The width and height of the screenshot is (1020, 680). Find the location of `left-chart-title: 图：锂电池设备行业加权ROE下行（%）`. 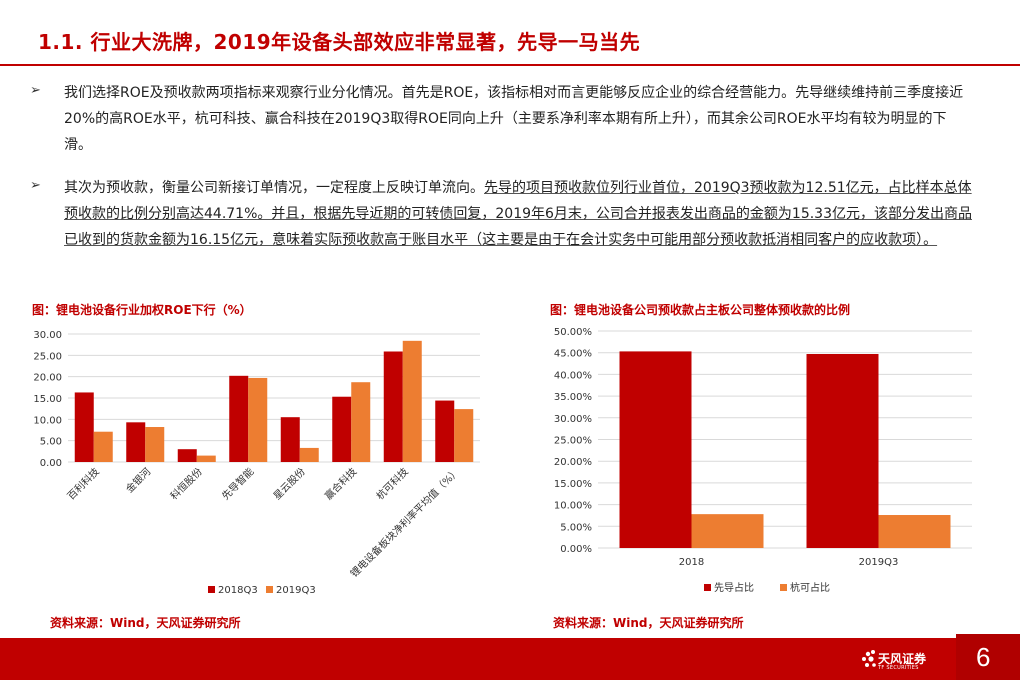

left-chart-title: 图：锂电池设备行业加权ROE下行（%） is located at coordinates (142, 310).